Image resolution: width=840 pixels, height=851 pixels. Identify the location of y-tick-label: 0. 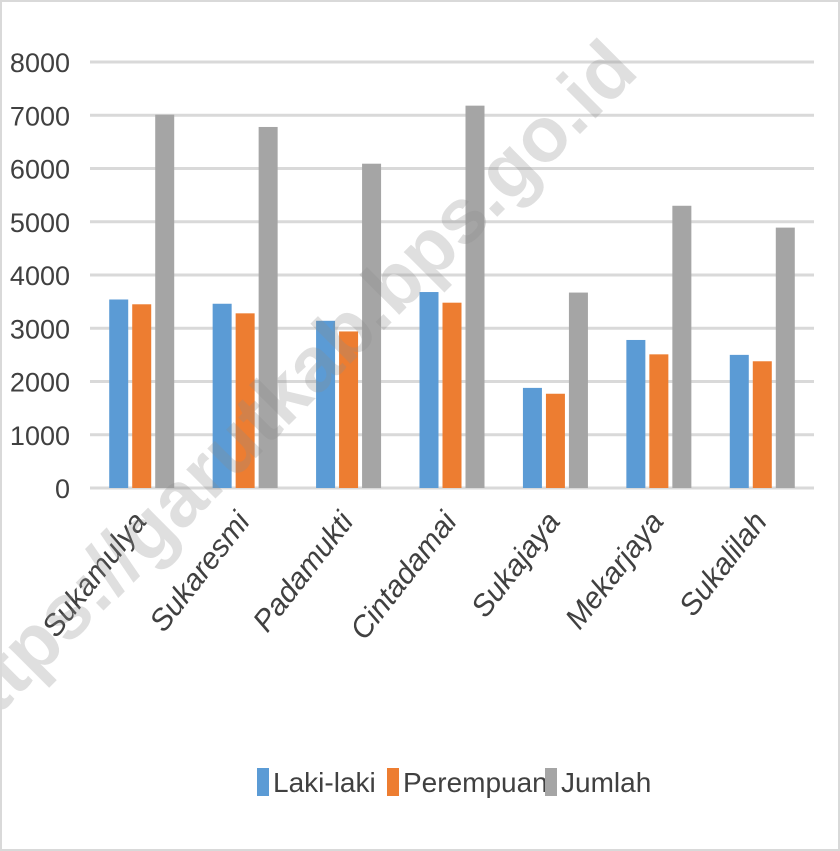
(62, 489).